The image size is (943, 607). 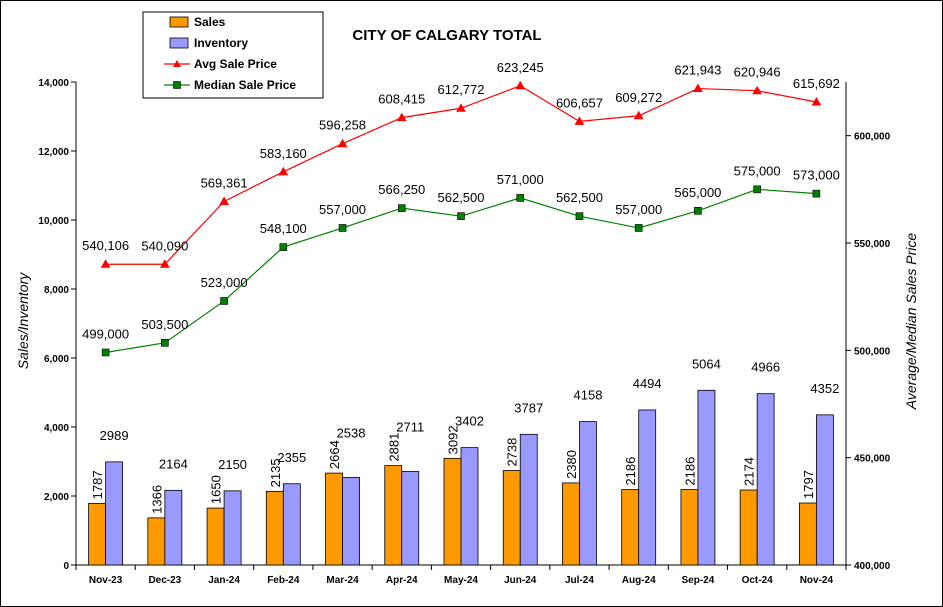 I want to click on median-sale-price-data-label: 566,250, so click(x=401, y=189).